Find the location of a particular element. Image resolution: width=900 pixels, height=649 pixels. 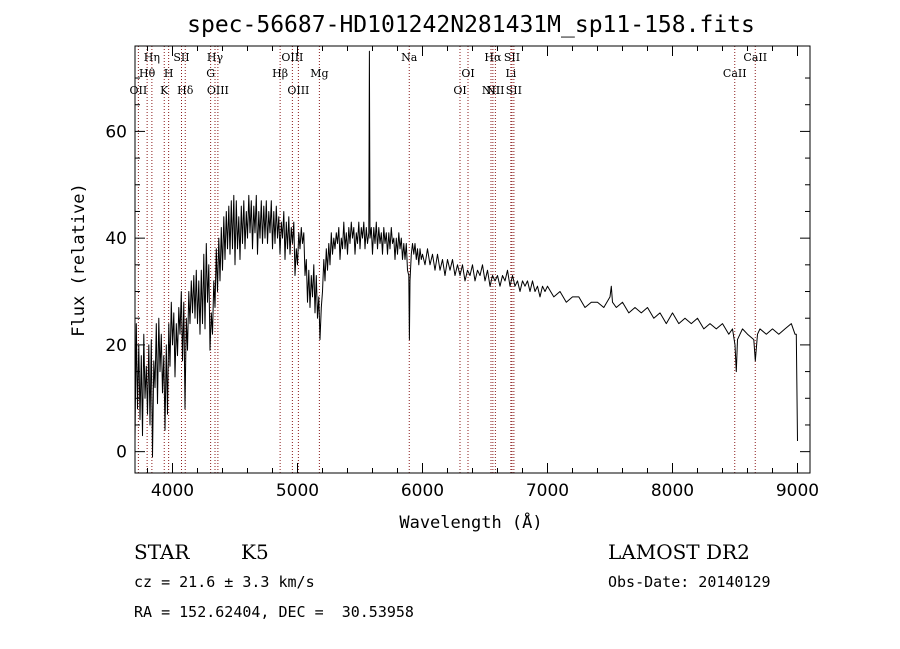

line-label: Na is located at coordinates (409, 57).